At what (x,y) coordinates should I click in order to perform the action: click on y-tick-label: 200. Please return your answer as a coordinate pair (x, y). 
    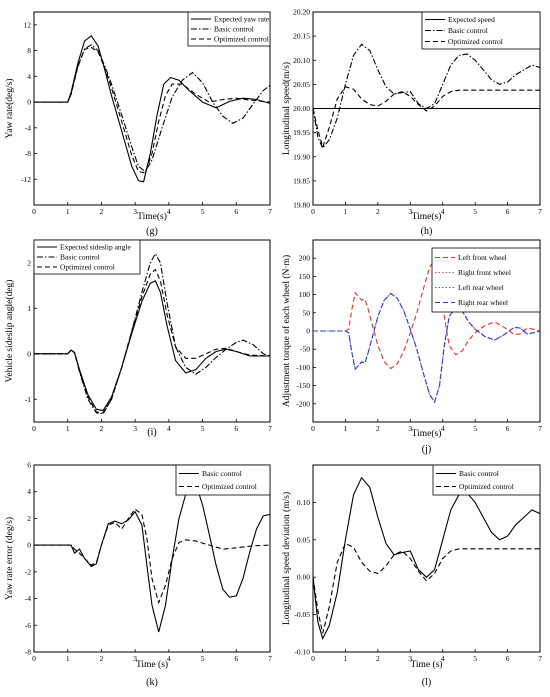
    Looking at the image, I should click on (305, 258).